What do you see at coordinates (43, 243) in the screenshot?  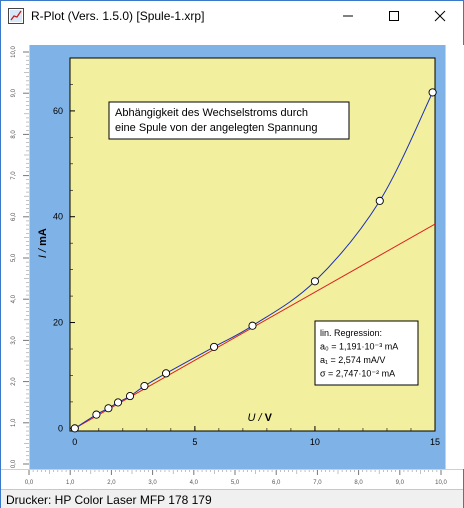 I see `y-axis-label: I / mA` at bounding box center [43, 243].